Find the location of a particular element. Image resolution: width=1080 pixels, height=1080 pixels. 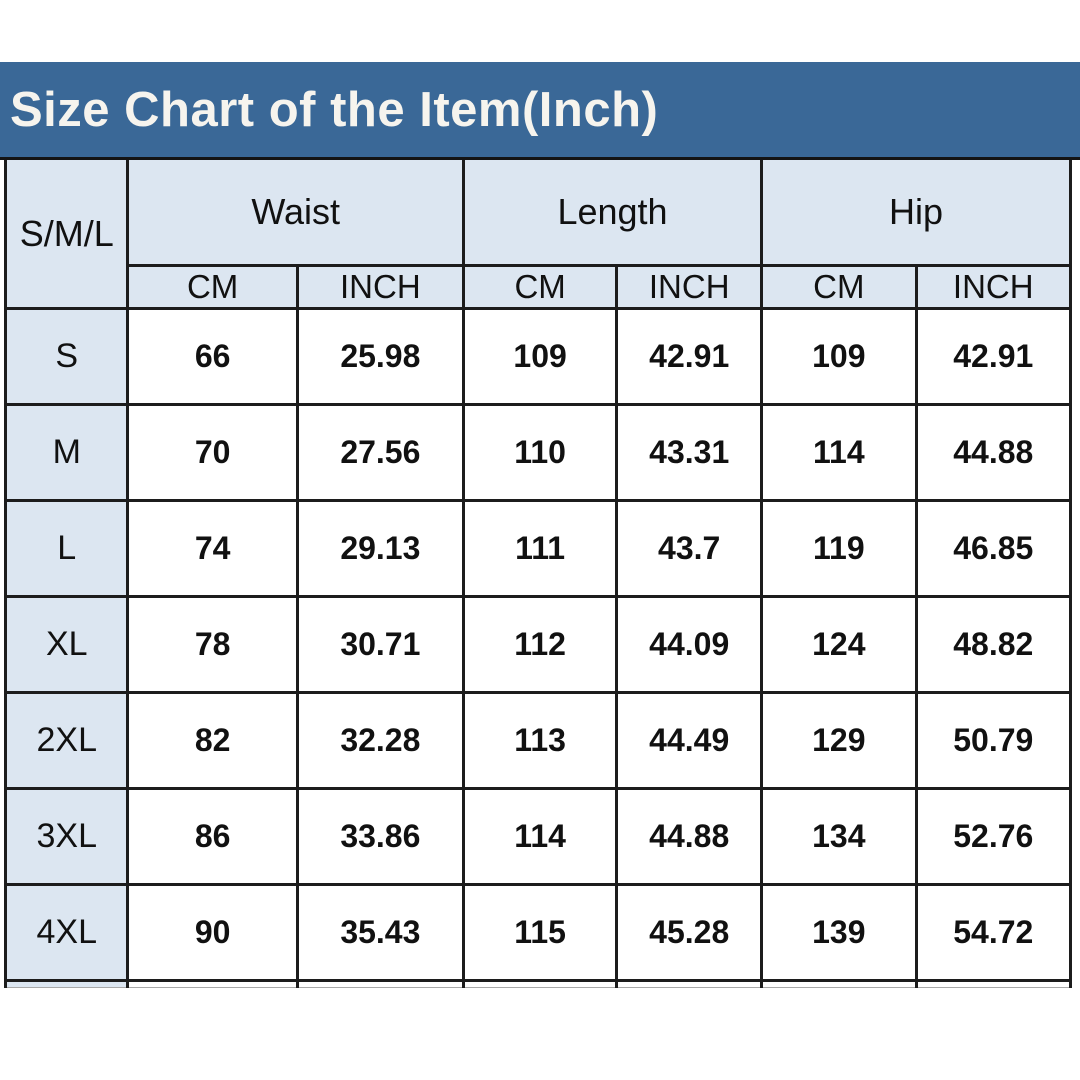

unit-header-length-cm: CM is located at coordinates (540, 287).